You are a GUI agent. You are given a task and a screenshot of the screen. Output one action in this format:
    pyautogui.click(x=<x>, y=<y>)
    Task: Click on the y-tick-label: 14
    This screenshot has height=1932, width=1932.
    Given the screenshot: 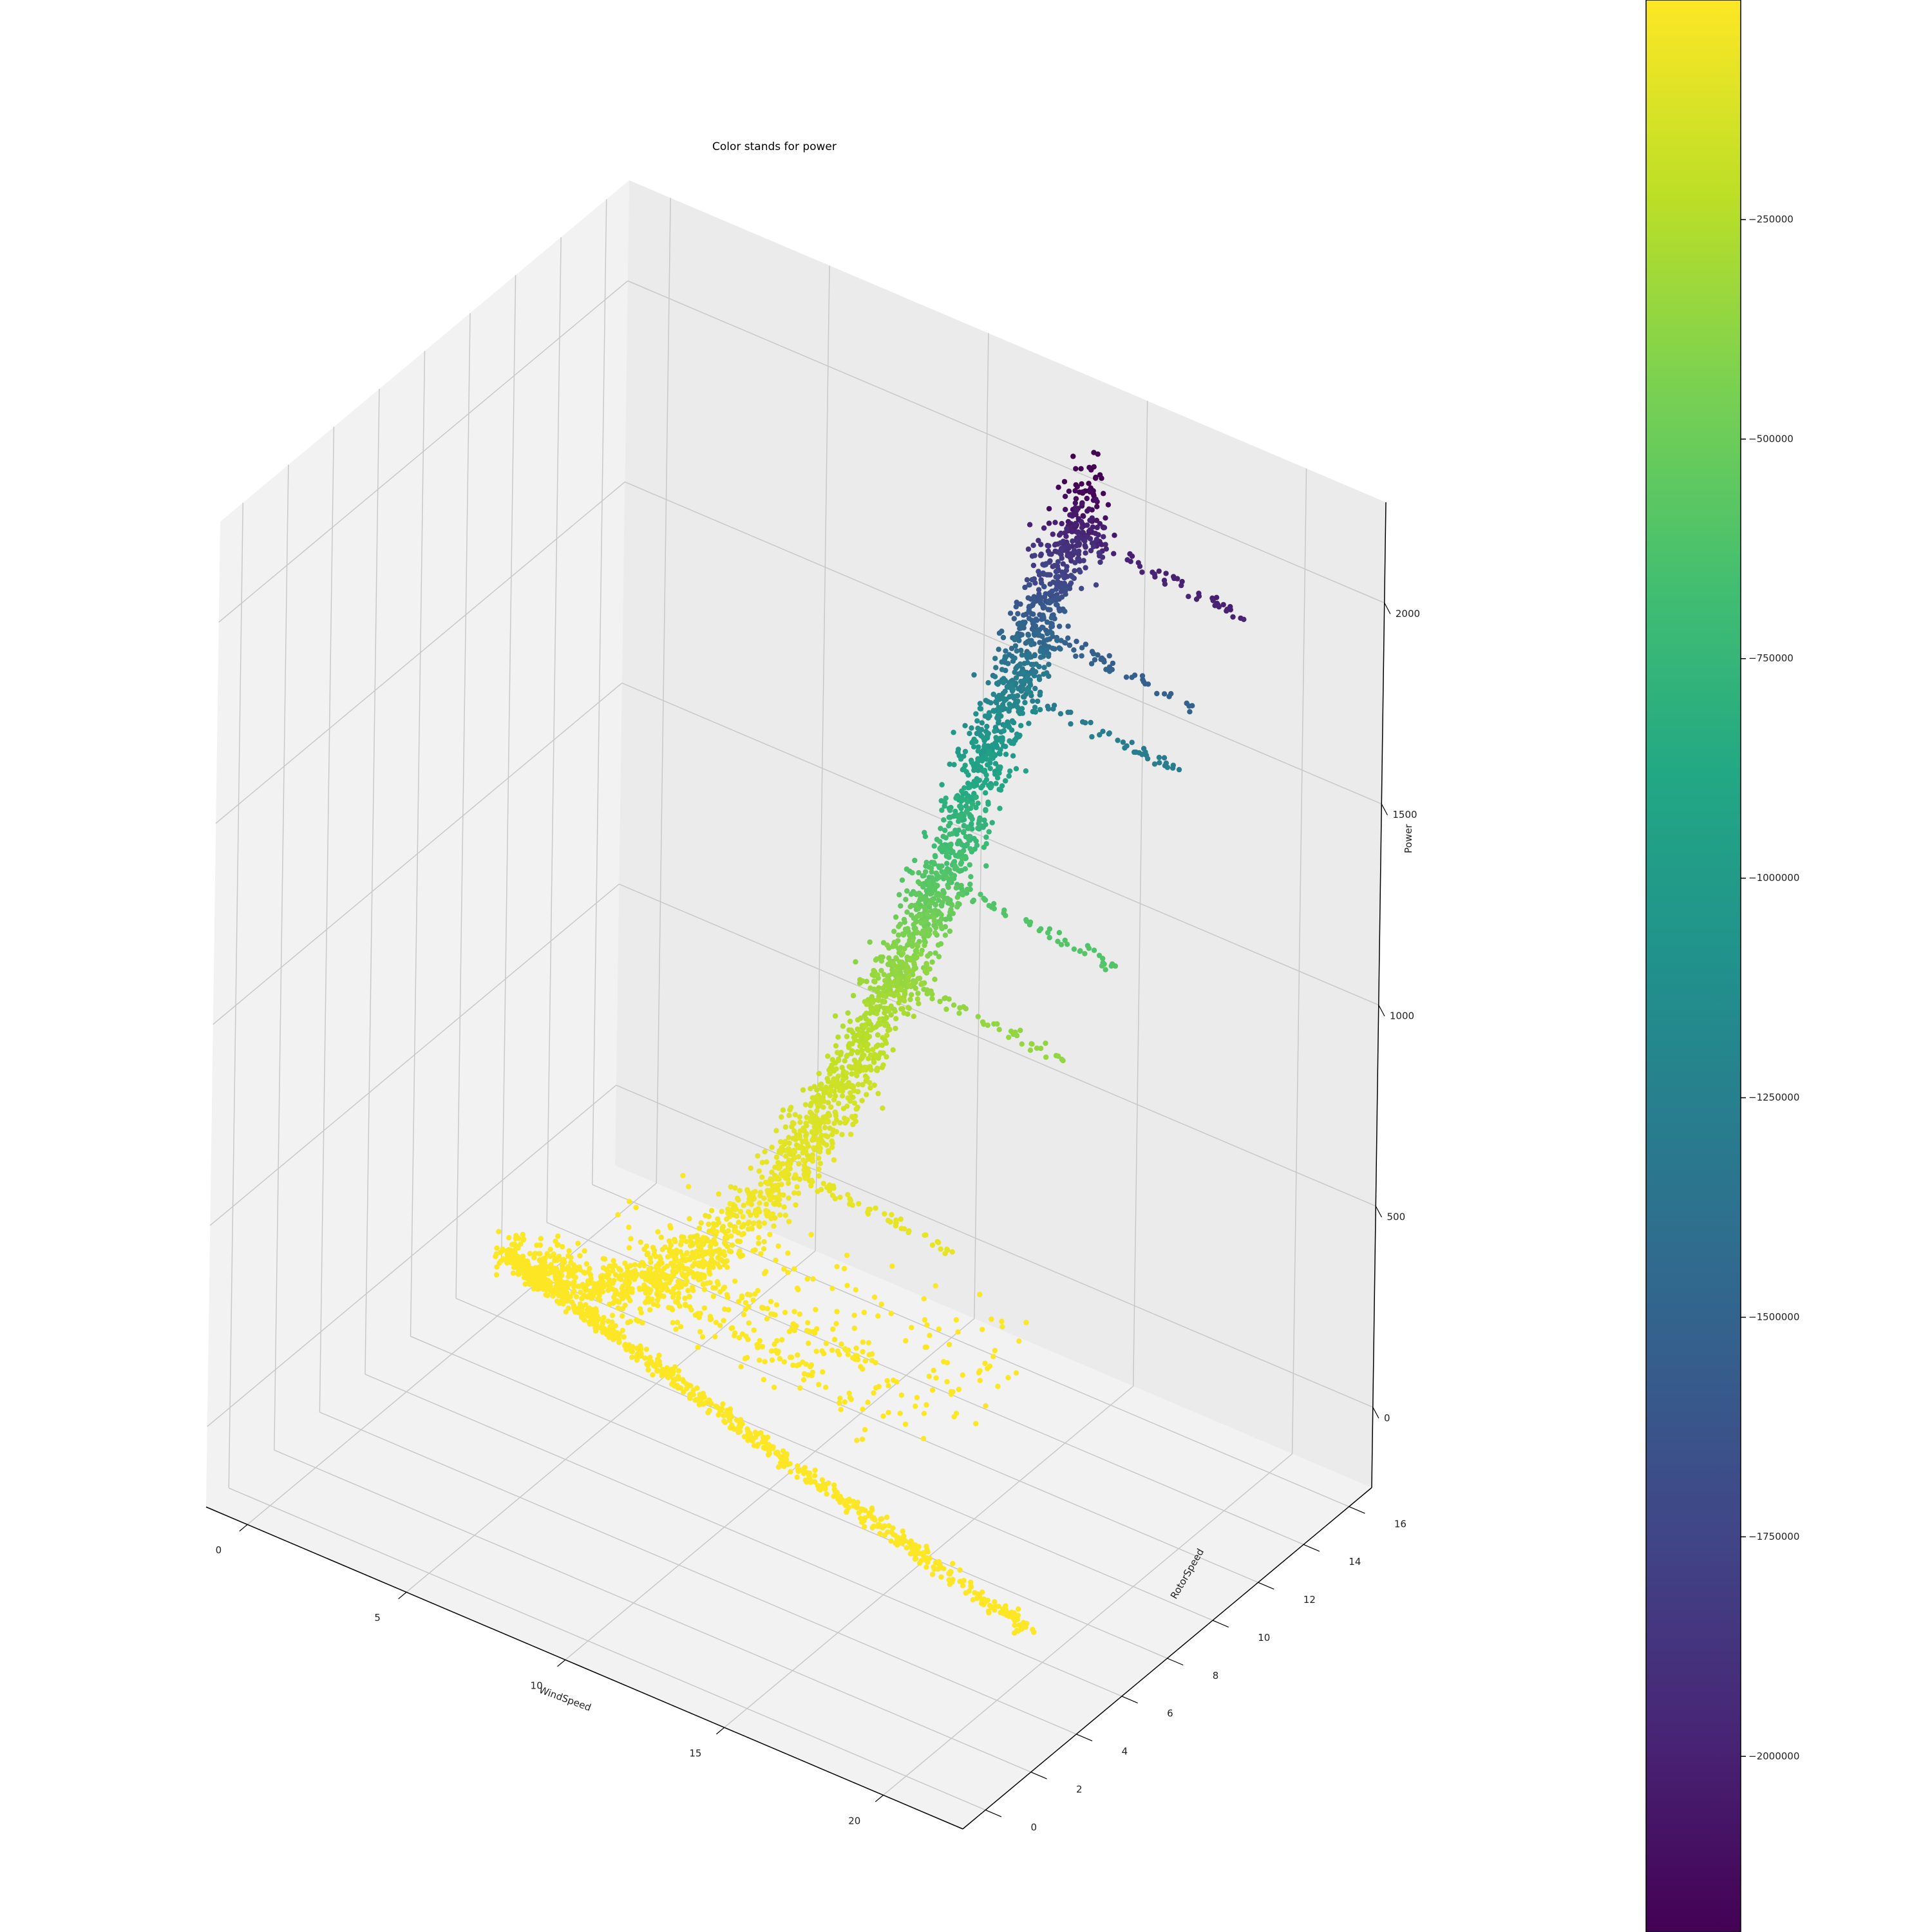 What is the action you would take?
    pyautogui.click(x=1355, y=1562)
    